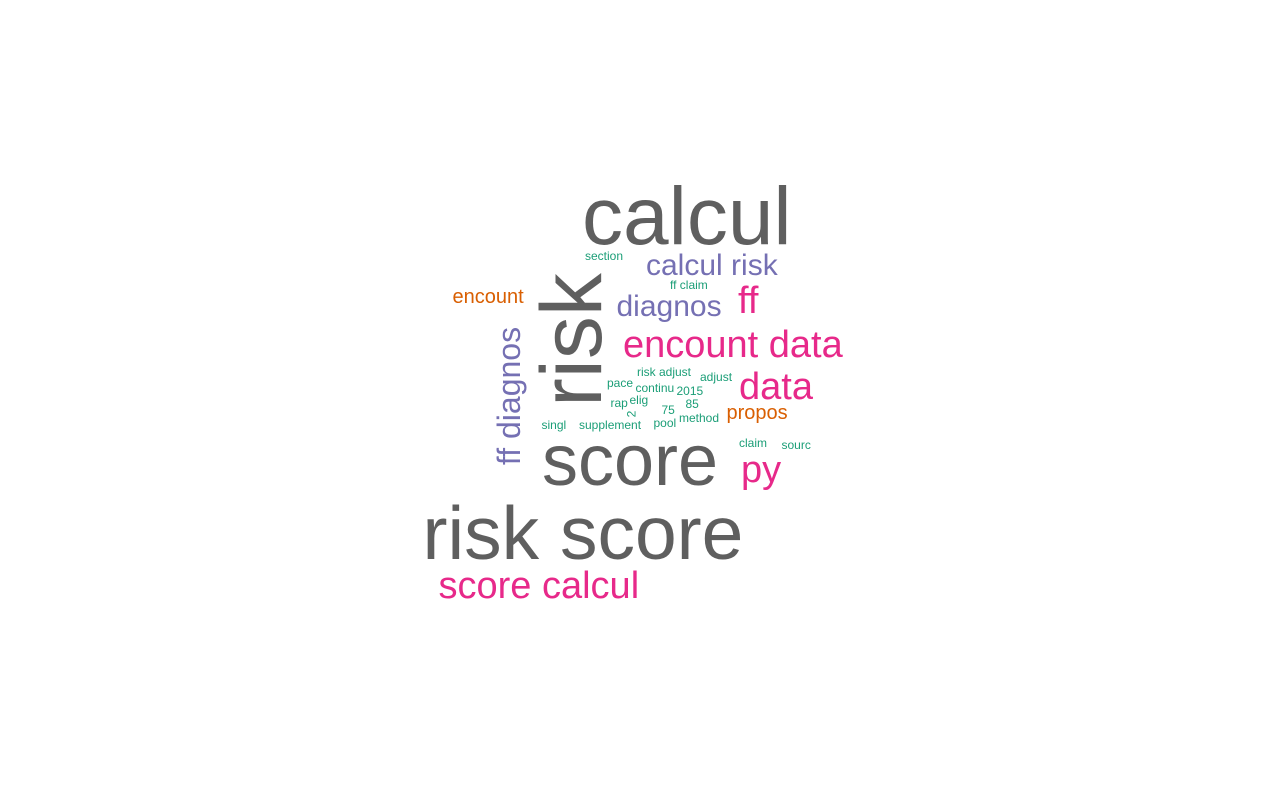 The image size is (1280, 800). I want to click on word-2: 2, so click(630, 414).